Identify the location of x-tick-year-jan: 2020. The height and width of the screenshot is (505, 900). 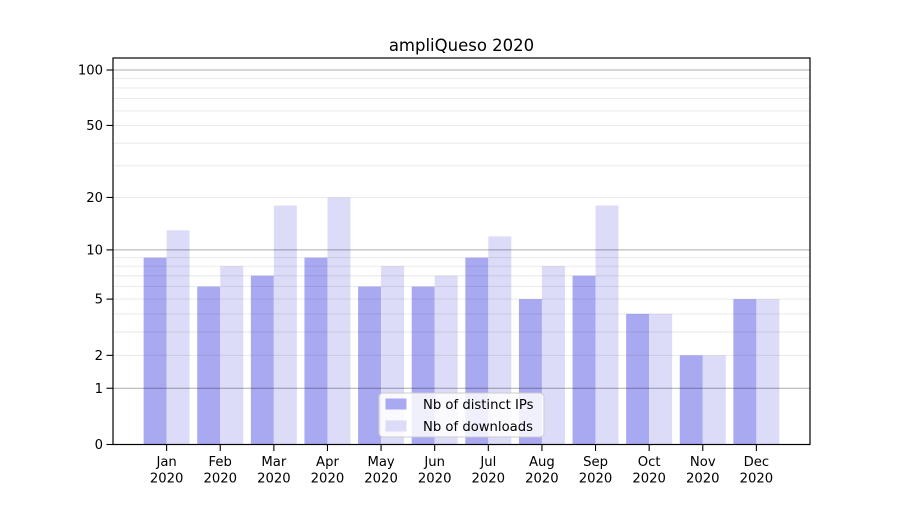
(167, 479).